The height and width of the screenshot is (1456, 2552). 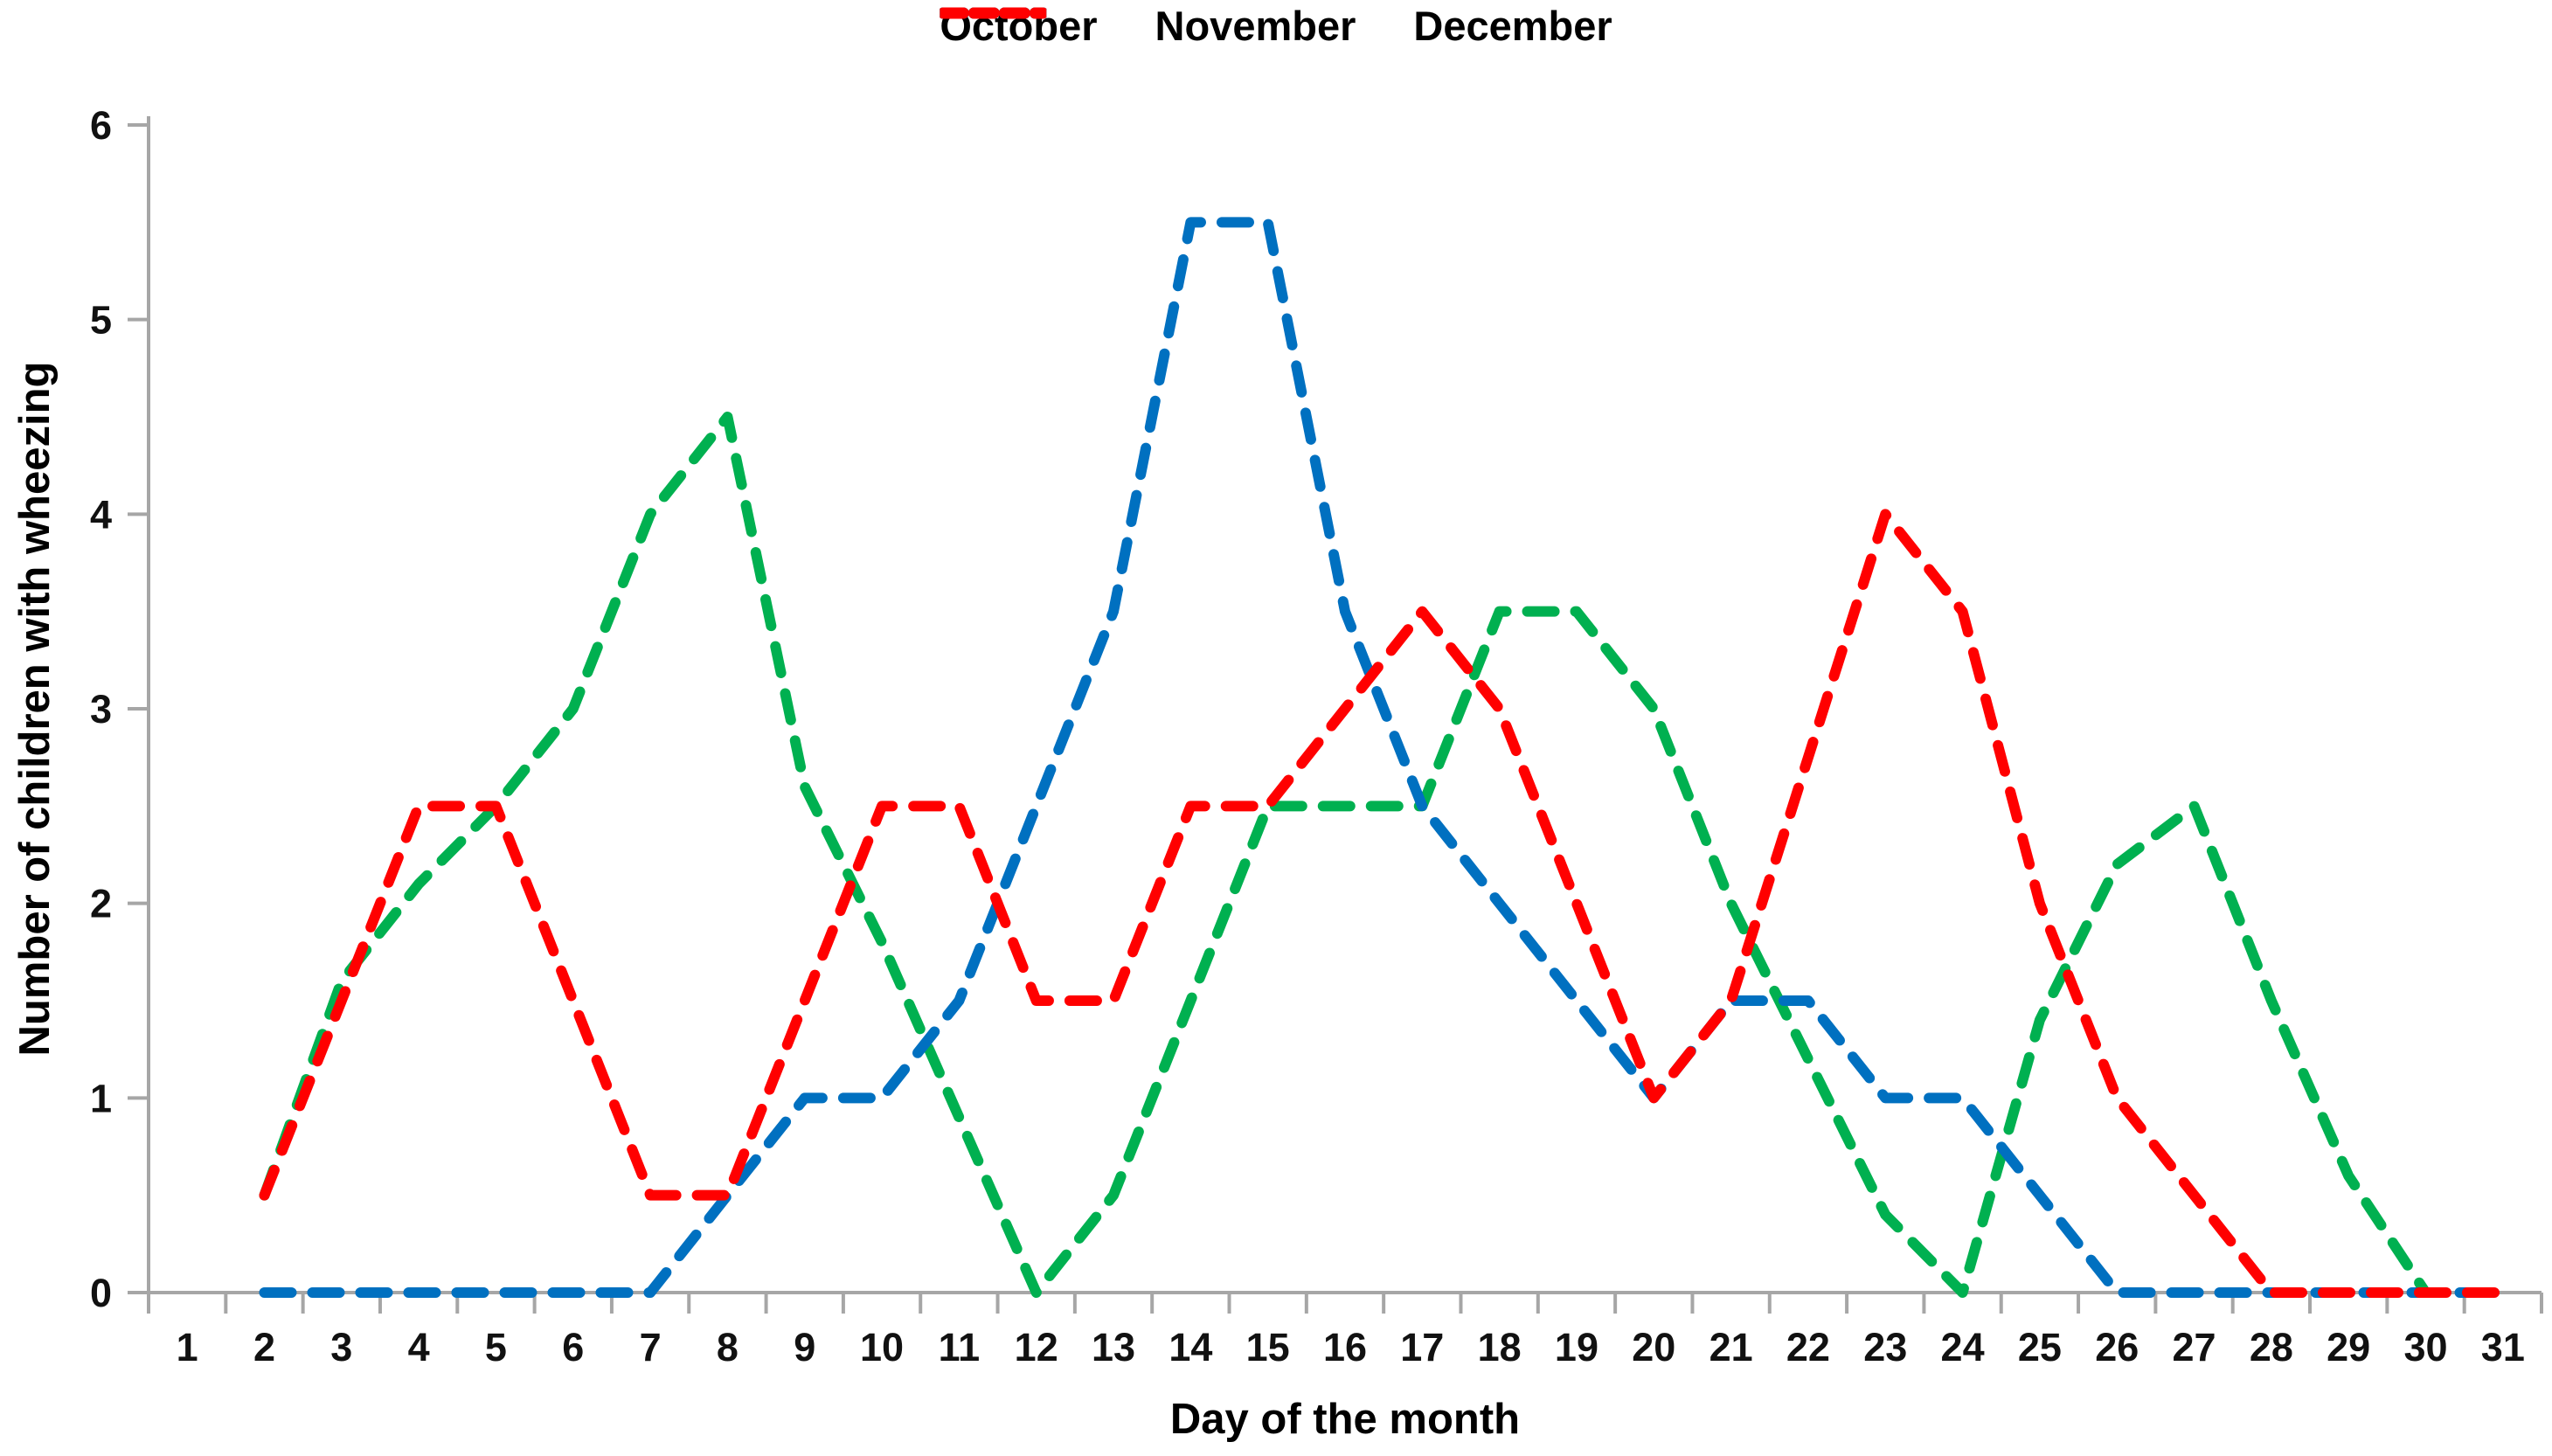 I want to click on x-tick-label: 23, so click(x=1885, y=1347).